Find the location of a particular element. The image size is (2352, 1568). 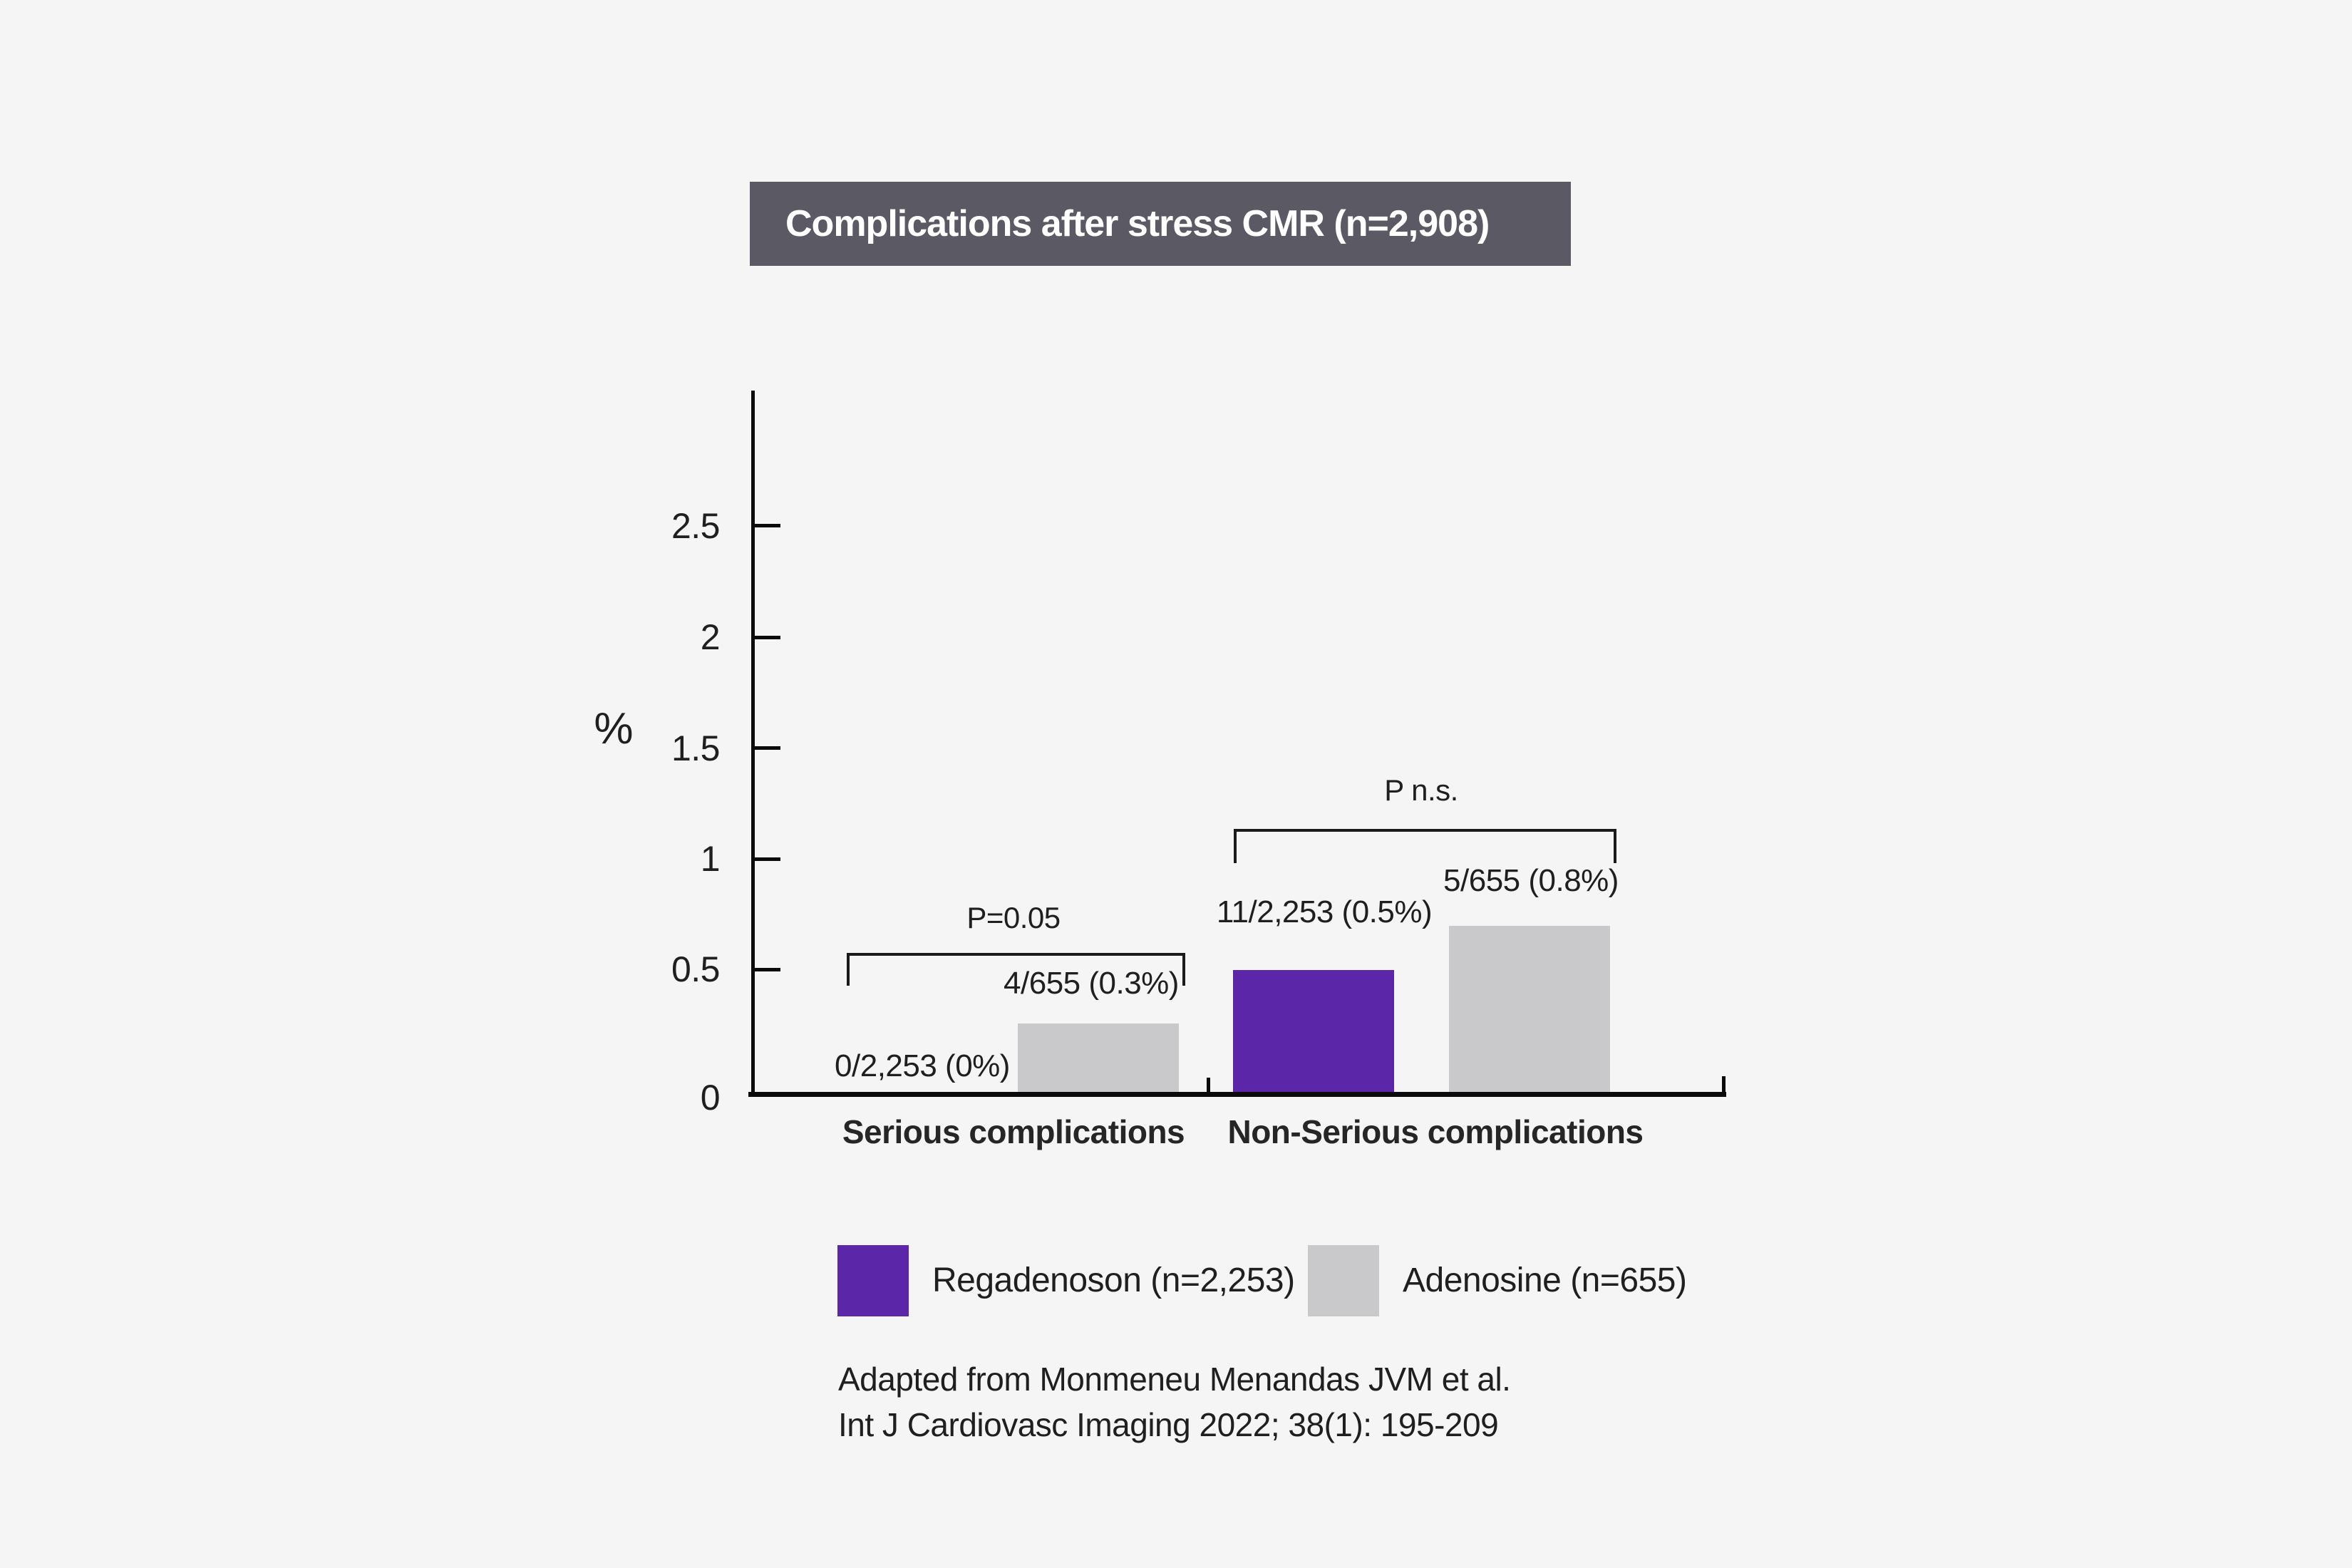

legend-swatch-regadenoson is located at coordinates (873, 1281).